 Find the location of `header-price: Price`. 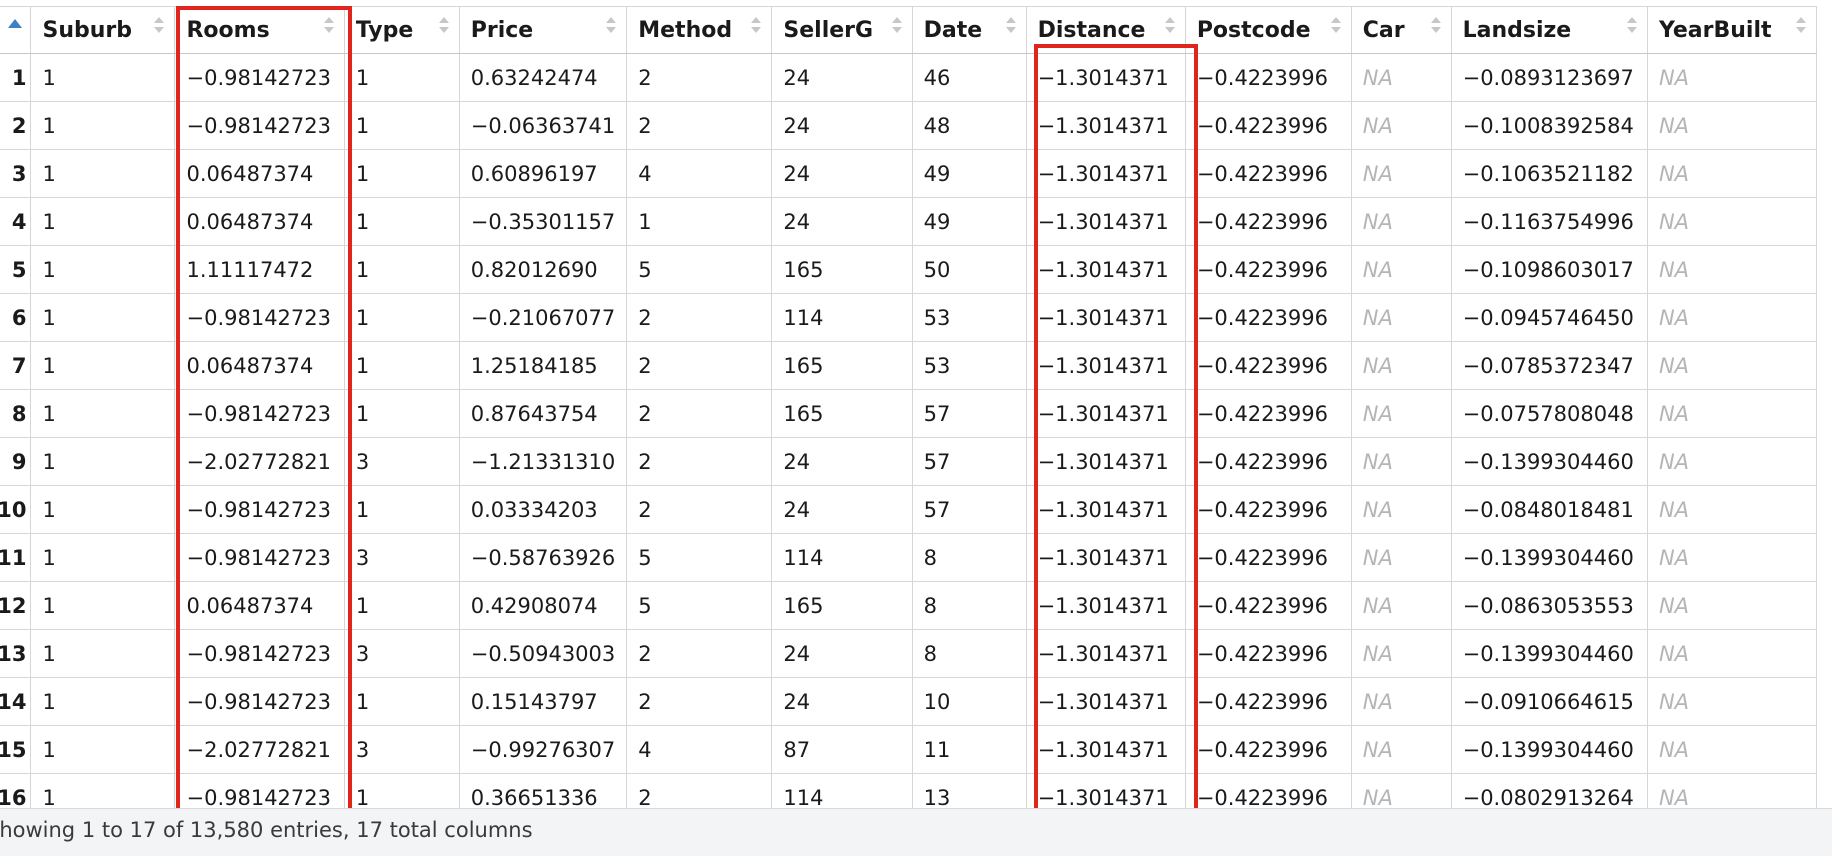

header-price: Price is located at coordinates (543, 30).